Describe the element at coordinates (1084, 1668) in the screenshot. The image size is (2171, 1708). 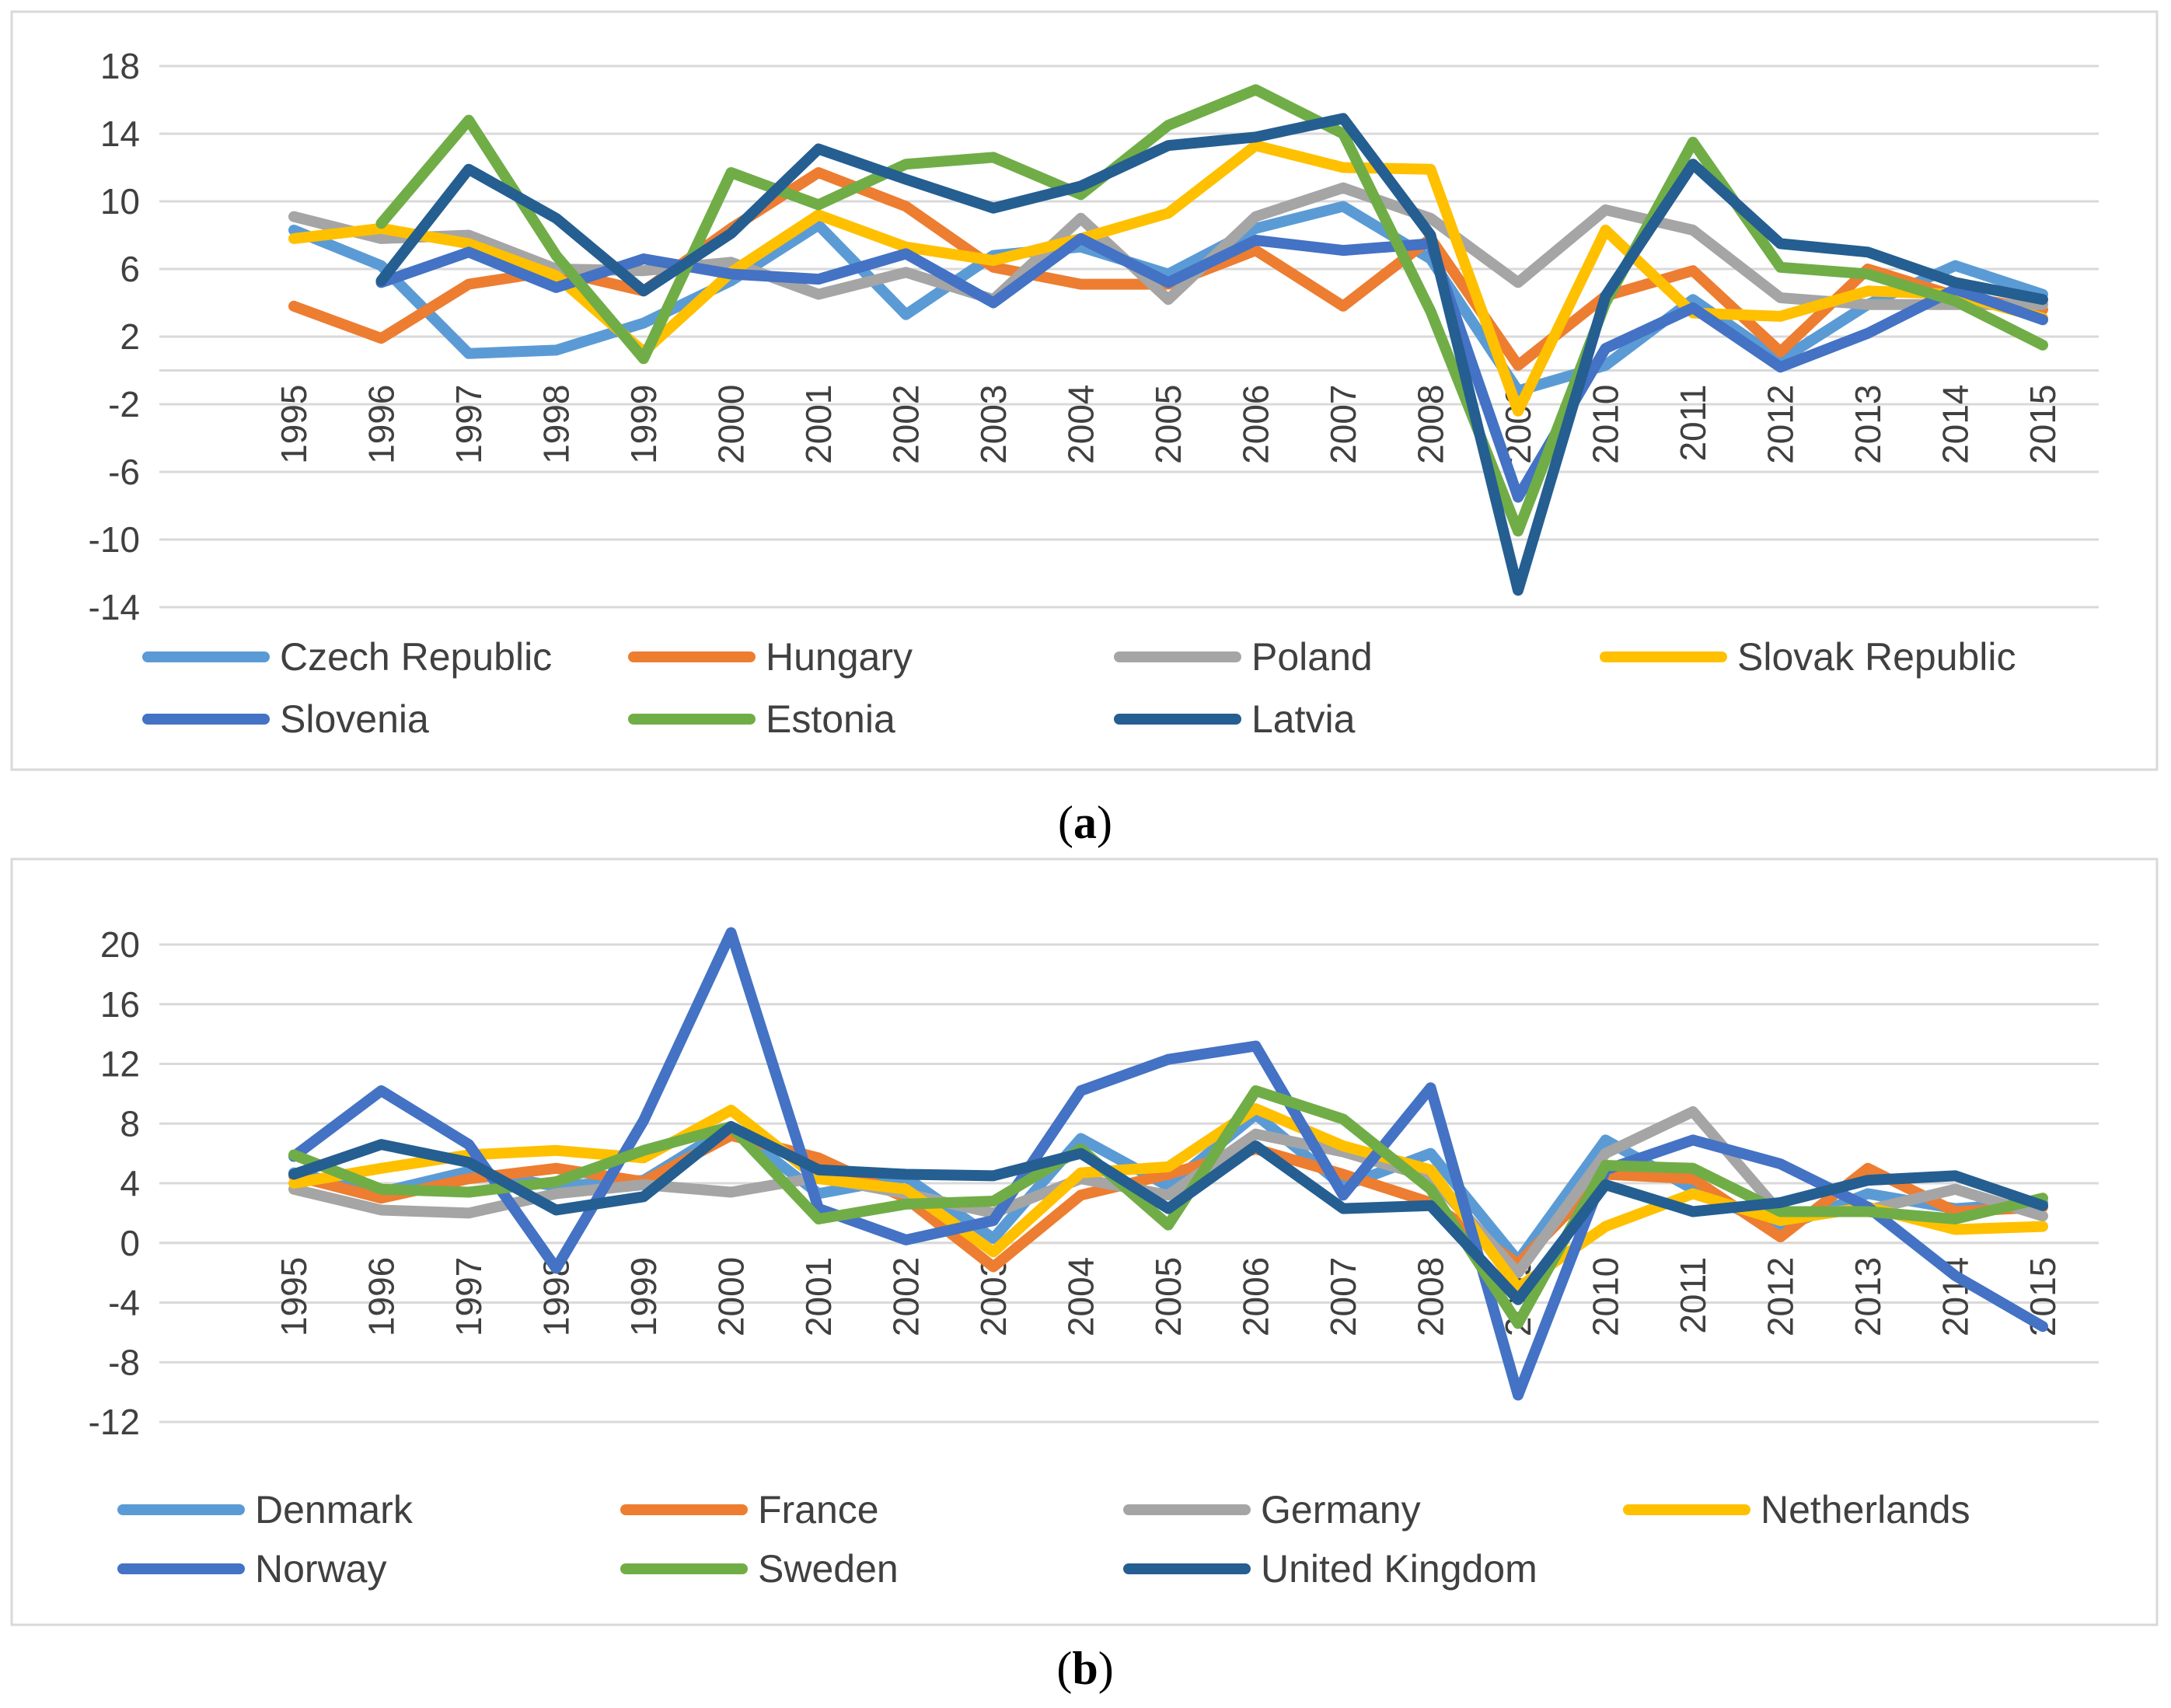
I see `caption-b: (b)` at that location.